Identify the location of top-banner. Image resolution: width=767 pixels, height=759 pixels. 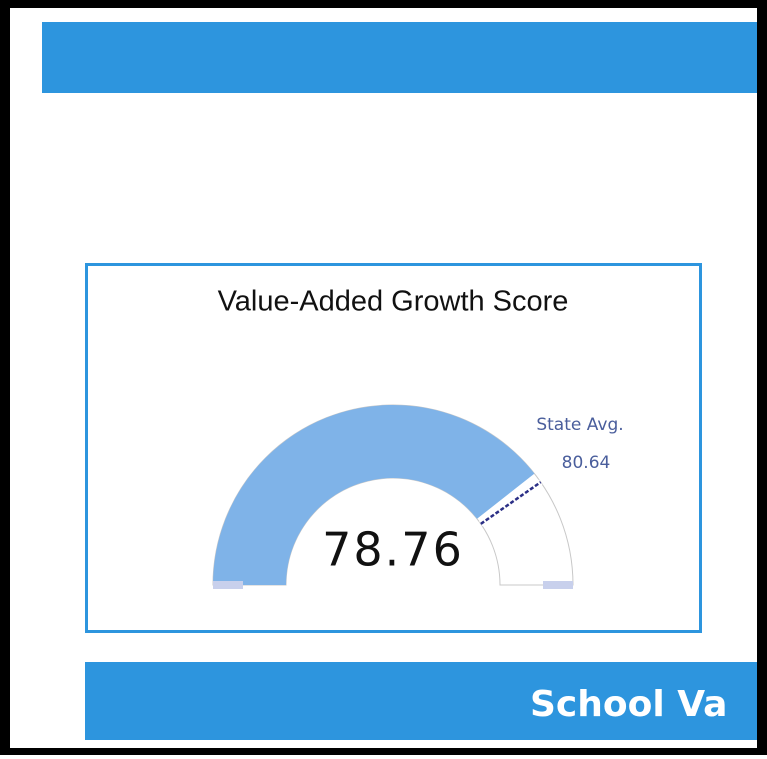
(399, 57).